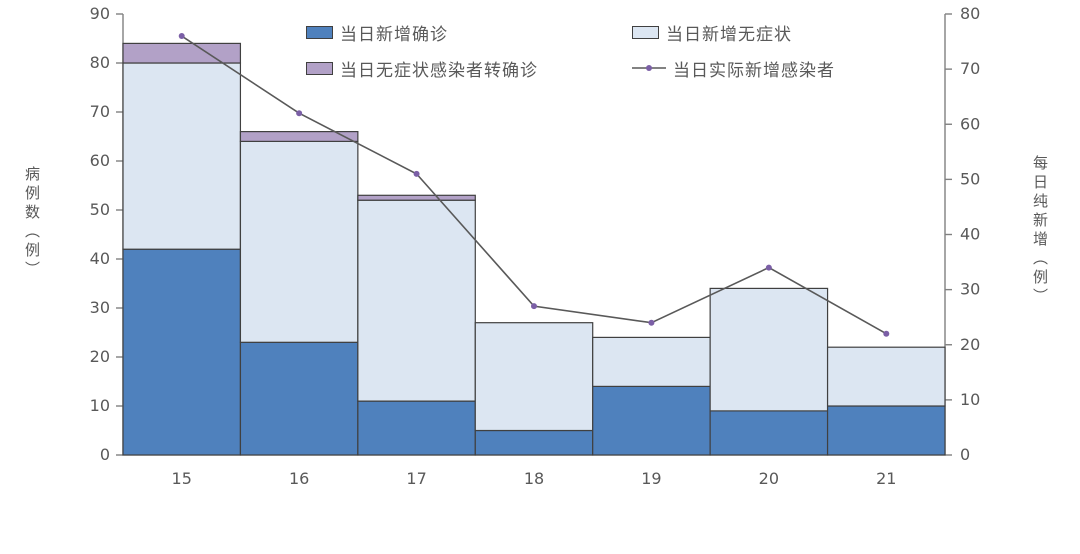  I want to click on bar-segment-20-series1, so click(769, 349).